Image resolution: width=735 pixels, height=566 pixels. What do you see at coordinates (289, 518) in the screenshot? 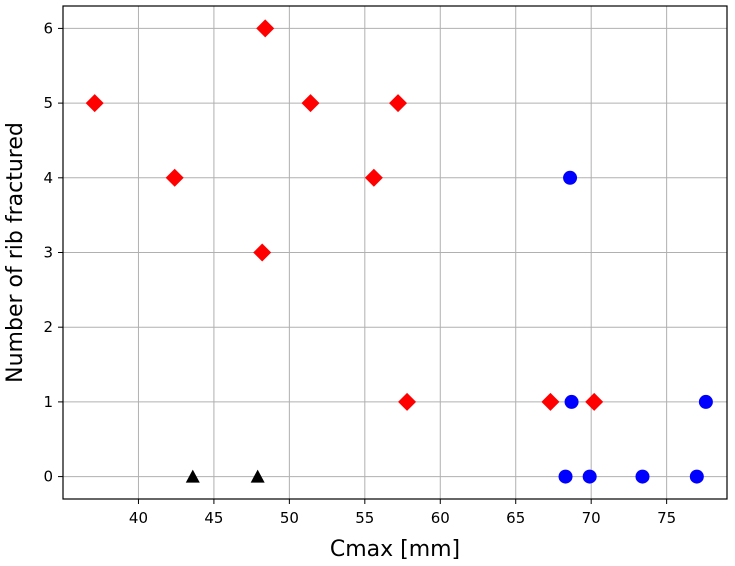
I see `x-tick-label: 50` at bounding box center [289, 518].